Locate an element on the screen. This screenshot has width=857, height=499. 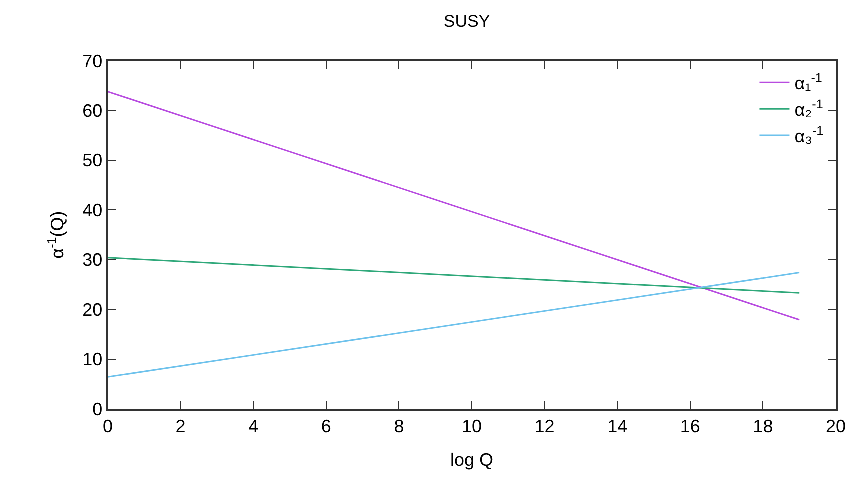
y-tick-label: 50 is located at coordinates (92, 160).